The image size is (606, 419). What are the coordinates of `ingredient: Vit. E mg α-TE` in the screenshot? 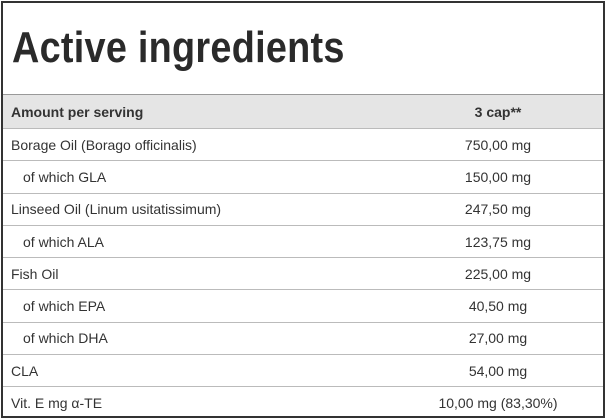 It's located at (198, 402).